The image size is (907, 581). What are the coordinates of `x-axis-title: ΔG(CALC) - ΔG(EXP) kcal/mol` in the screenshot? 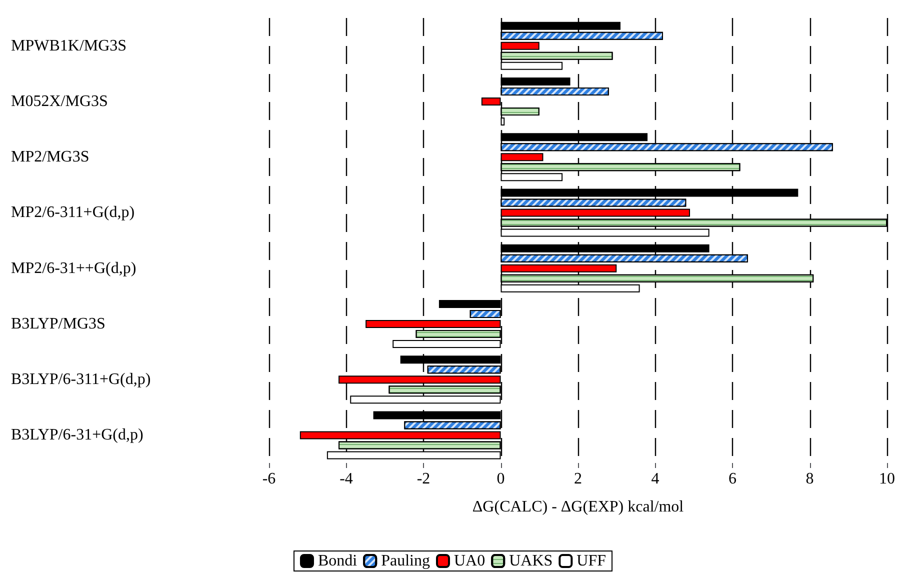 It's located at (578, 507).